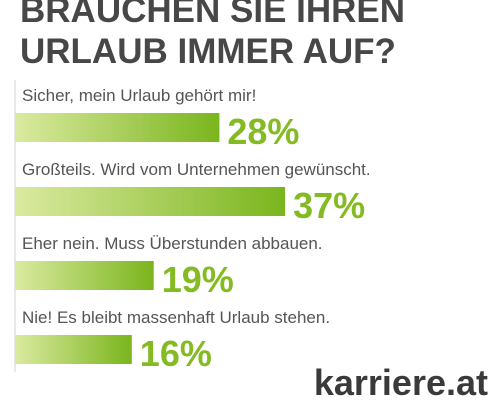 This screenshot has width=500, height=400. Describe the element at coordinates (208, 51) in the screenshot. I see `title-line: URLAUB IMMER AUF?` at that location.